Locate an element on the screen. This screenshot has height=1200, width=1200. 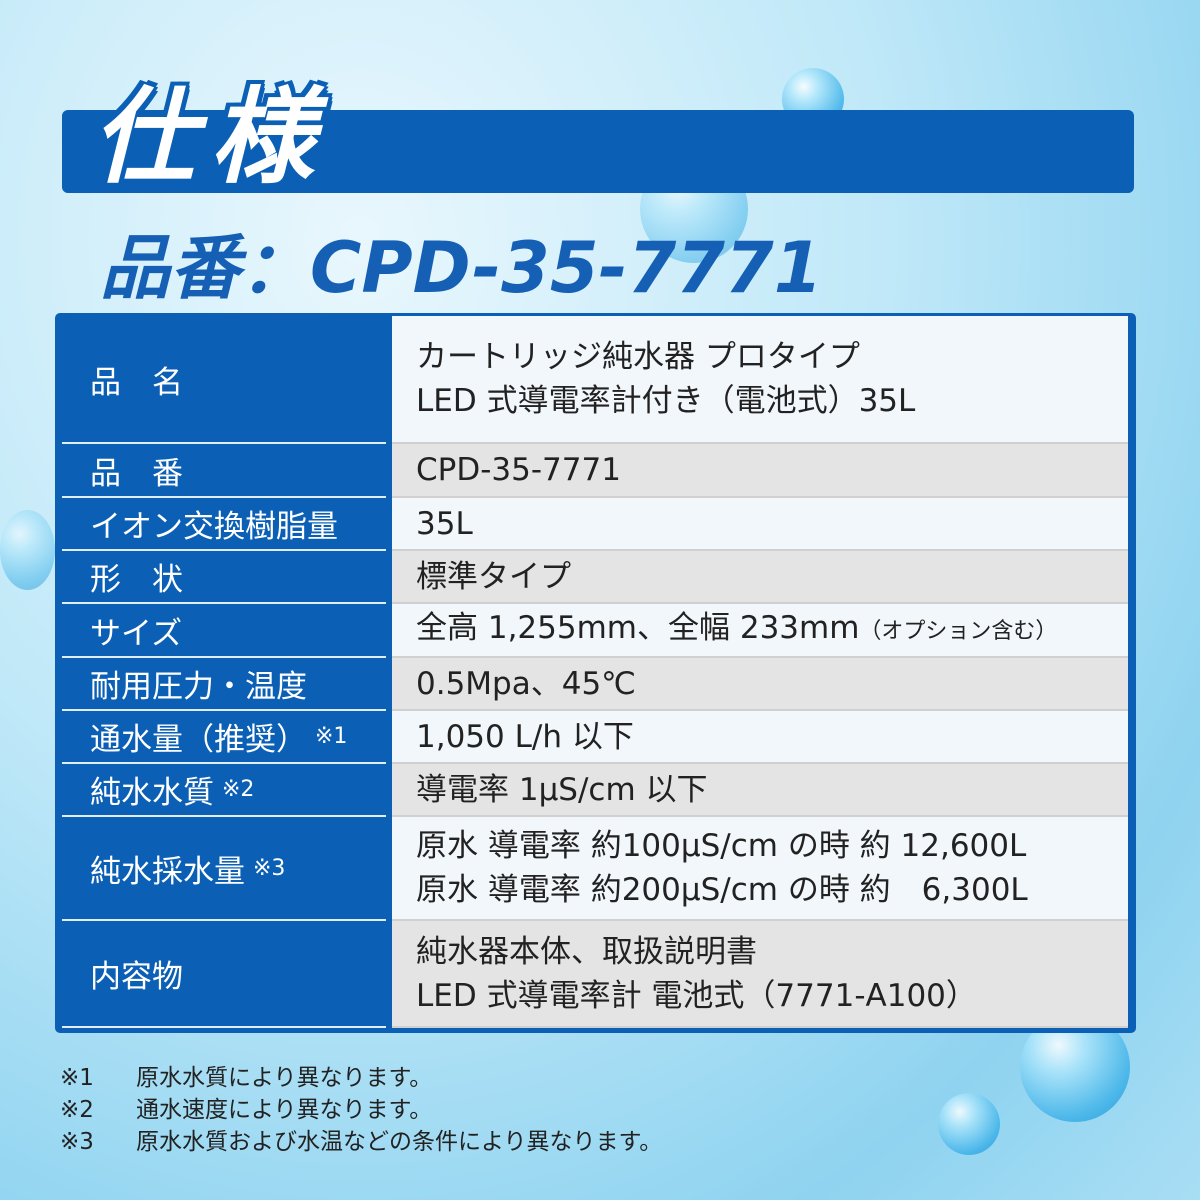
row-value: 1,050 L/h 以下 is located at coordinates (760, 737).